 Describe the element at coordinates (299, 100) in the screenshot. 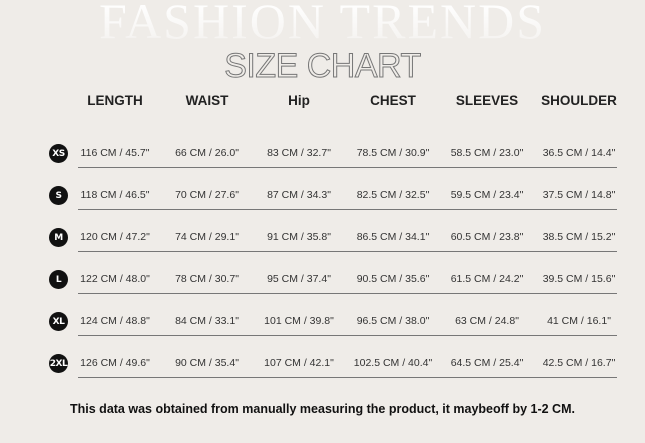

I see `column-header: Hip` at that location.